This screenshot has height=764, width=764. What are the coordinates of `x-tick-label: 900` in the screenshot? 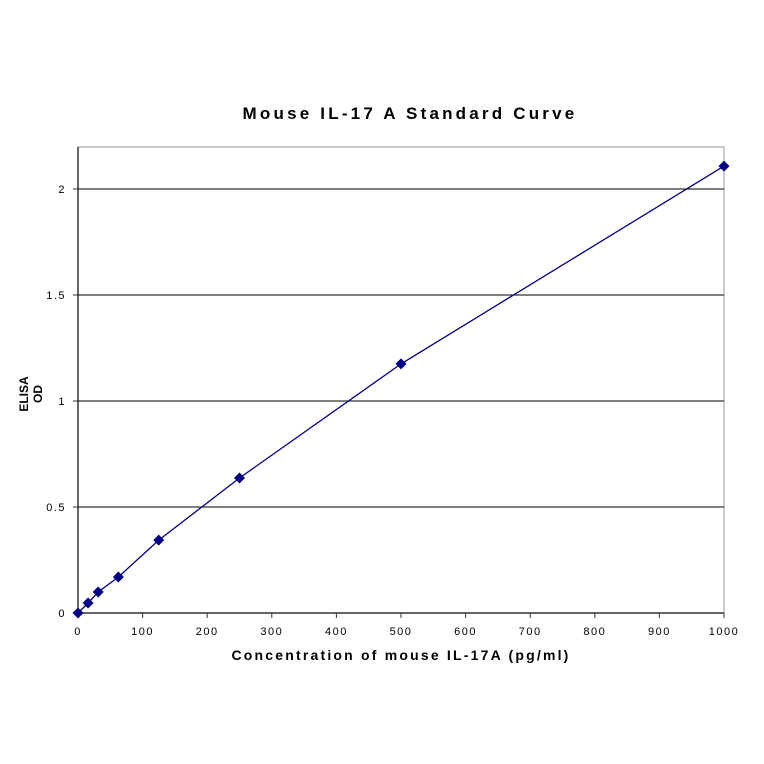 It's located at (659, 632).